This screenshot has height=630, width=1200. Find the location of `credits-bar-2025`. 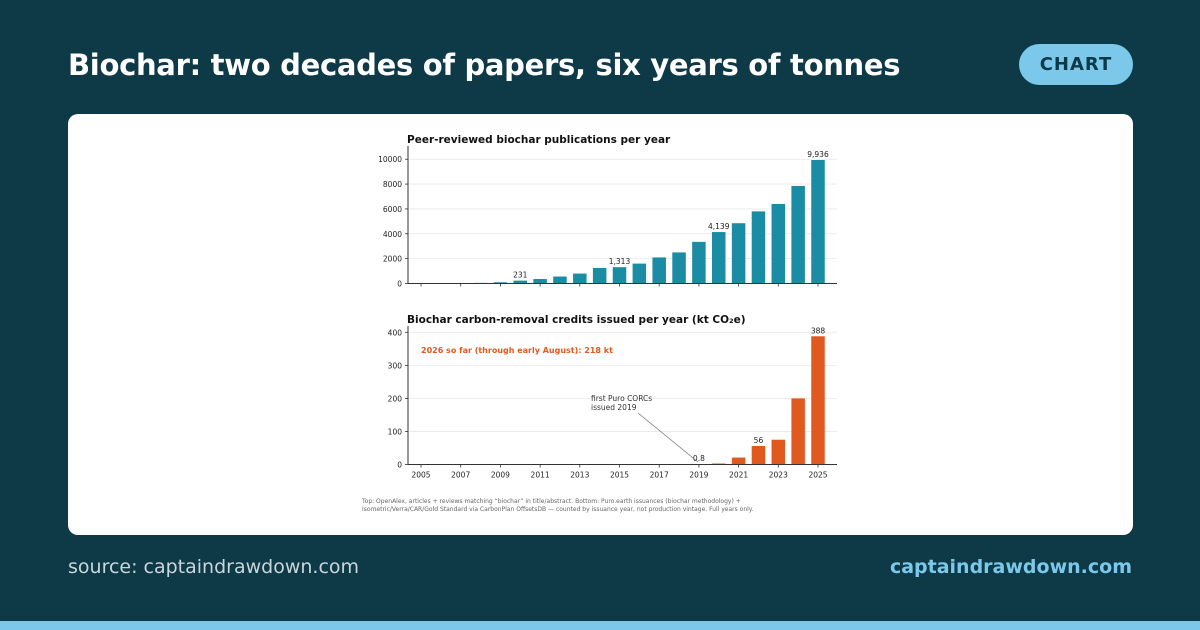

credits-bar-2025 is located at coordinates (818, 400).